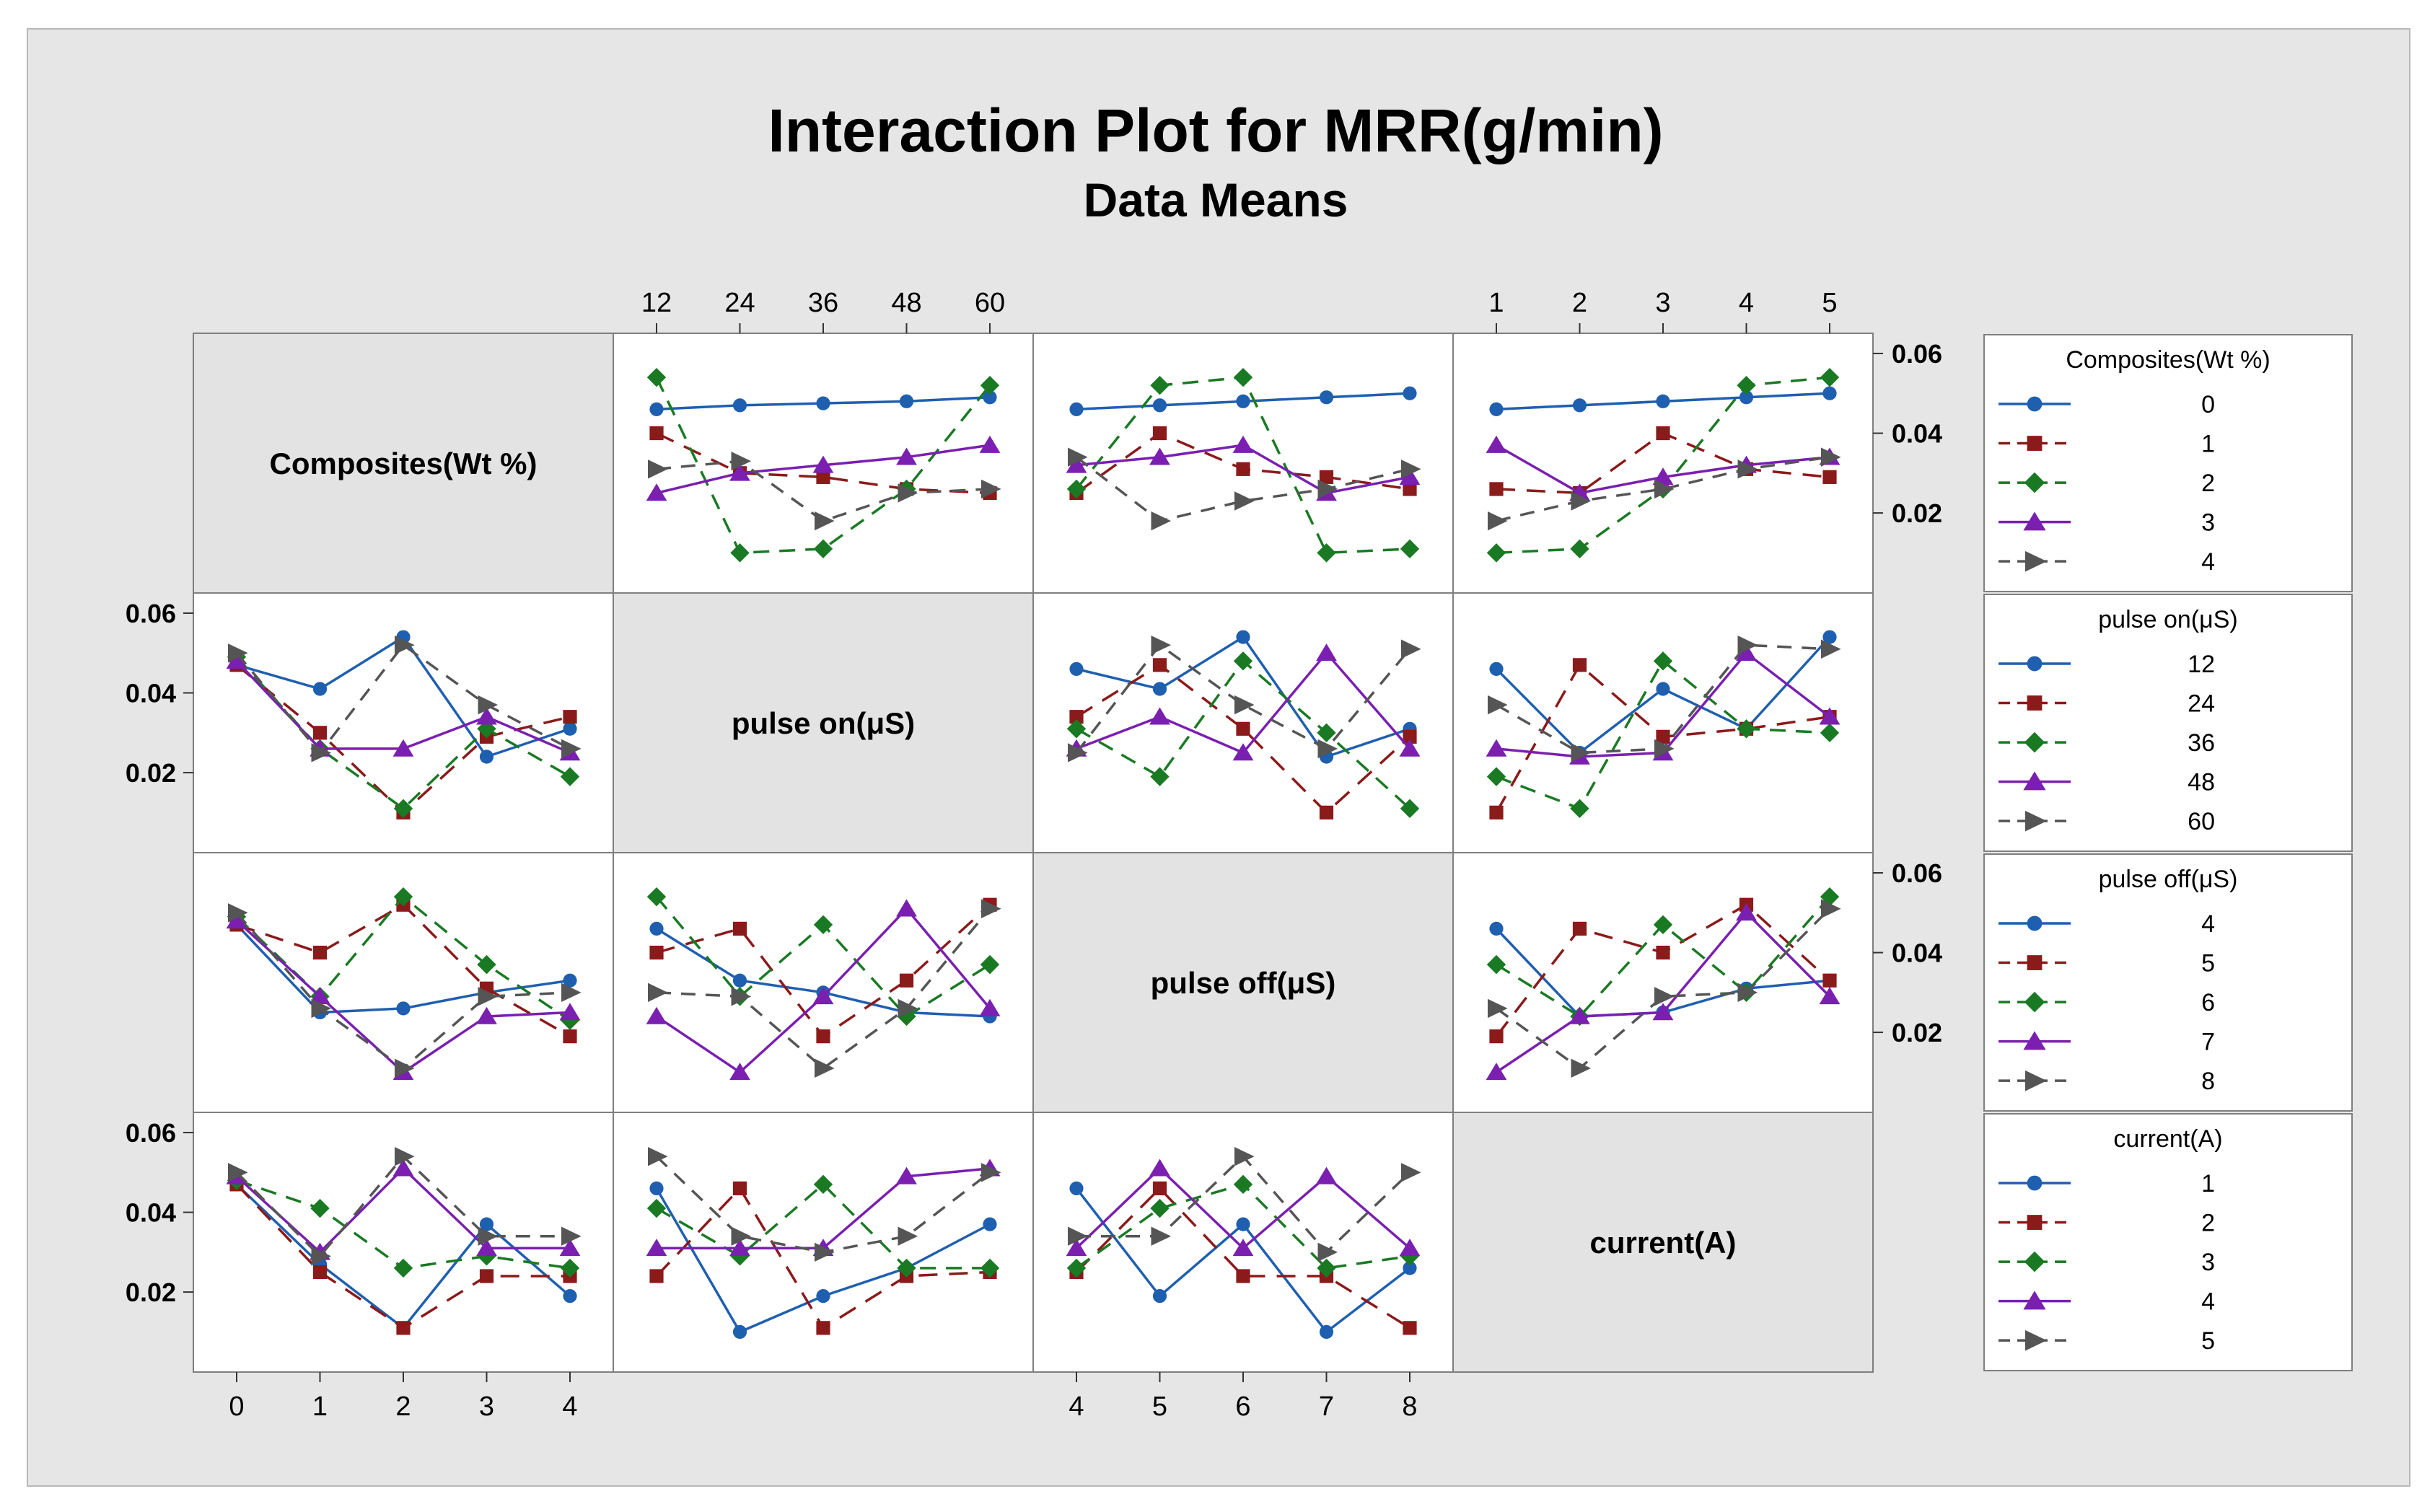 Image resolution: width=2435 pixels, height=1512 pixels. I want to click on x-tick-label: 4, so click(1746, 303).